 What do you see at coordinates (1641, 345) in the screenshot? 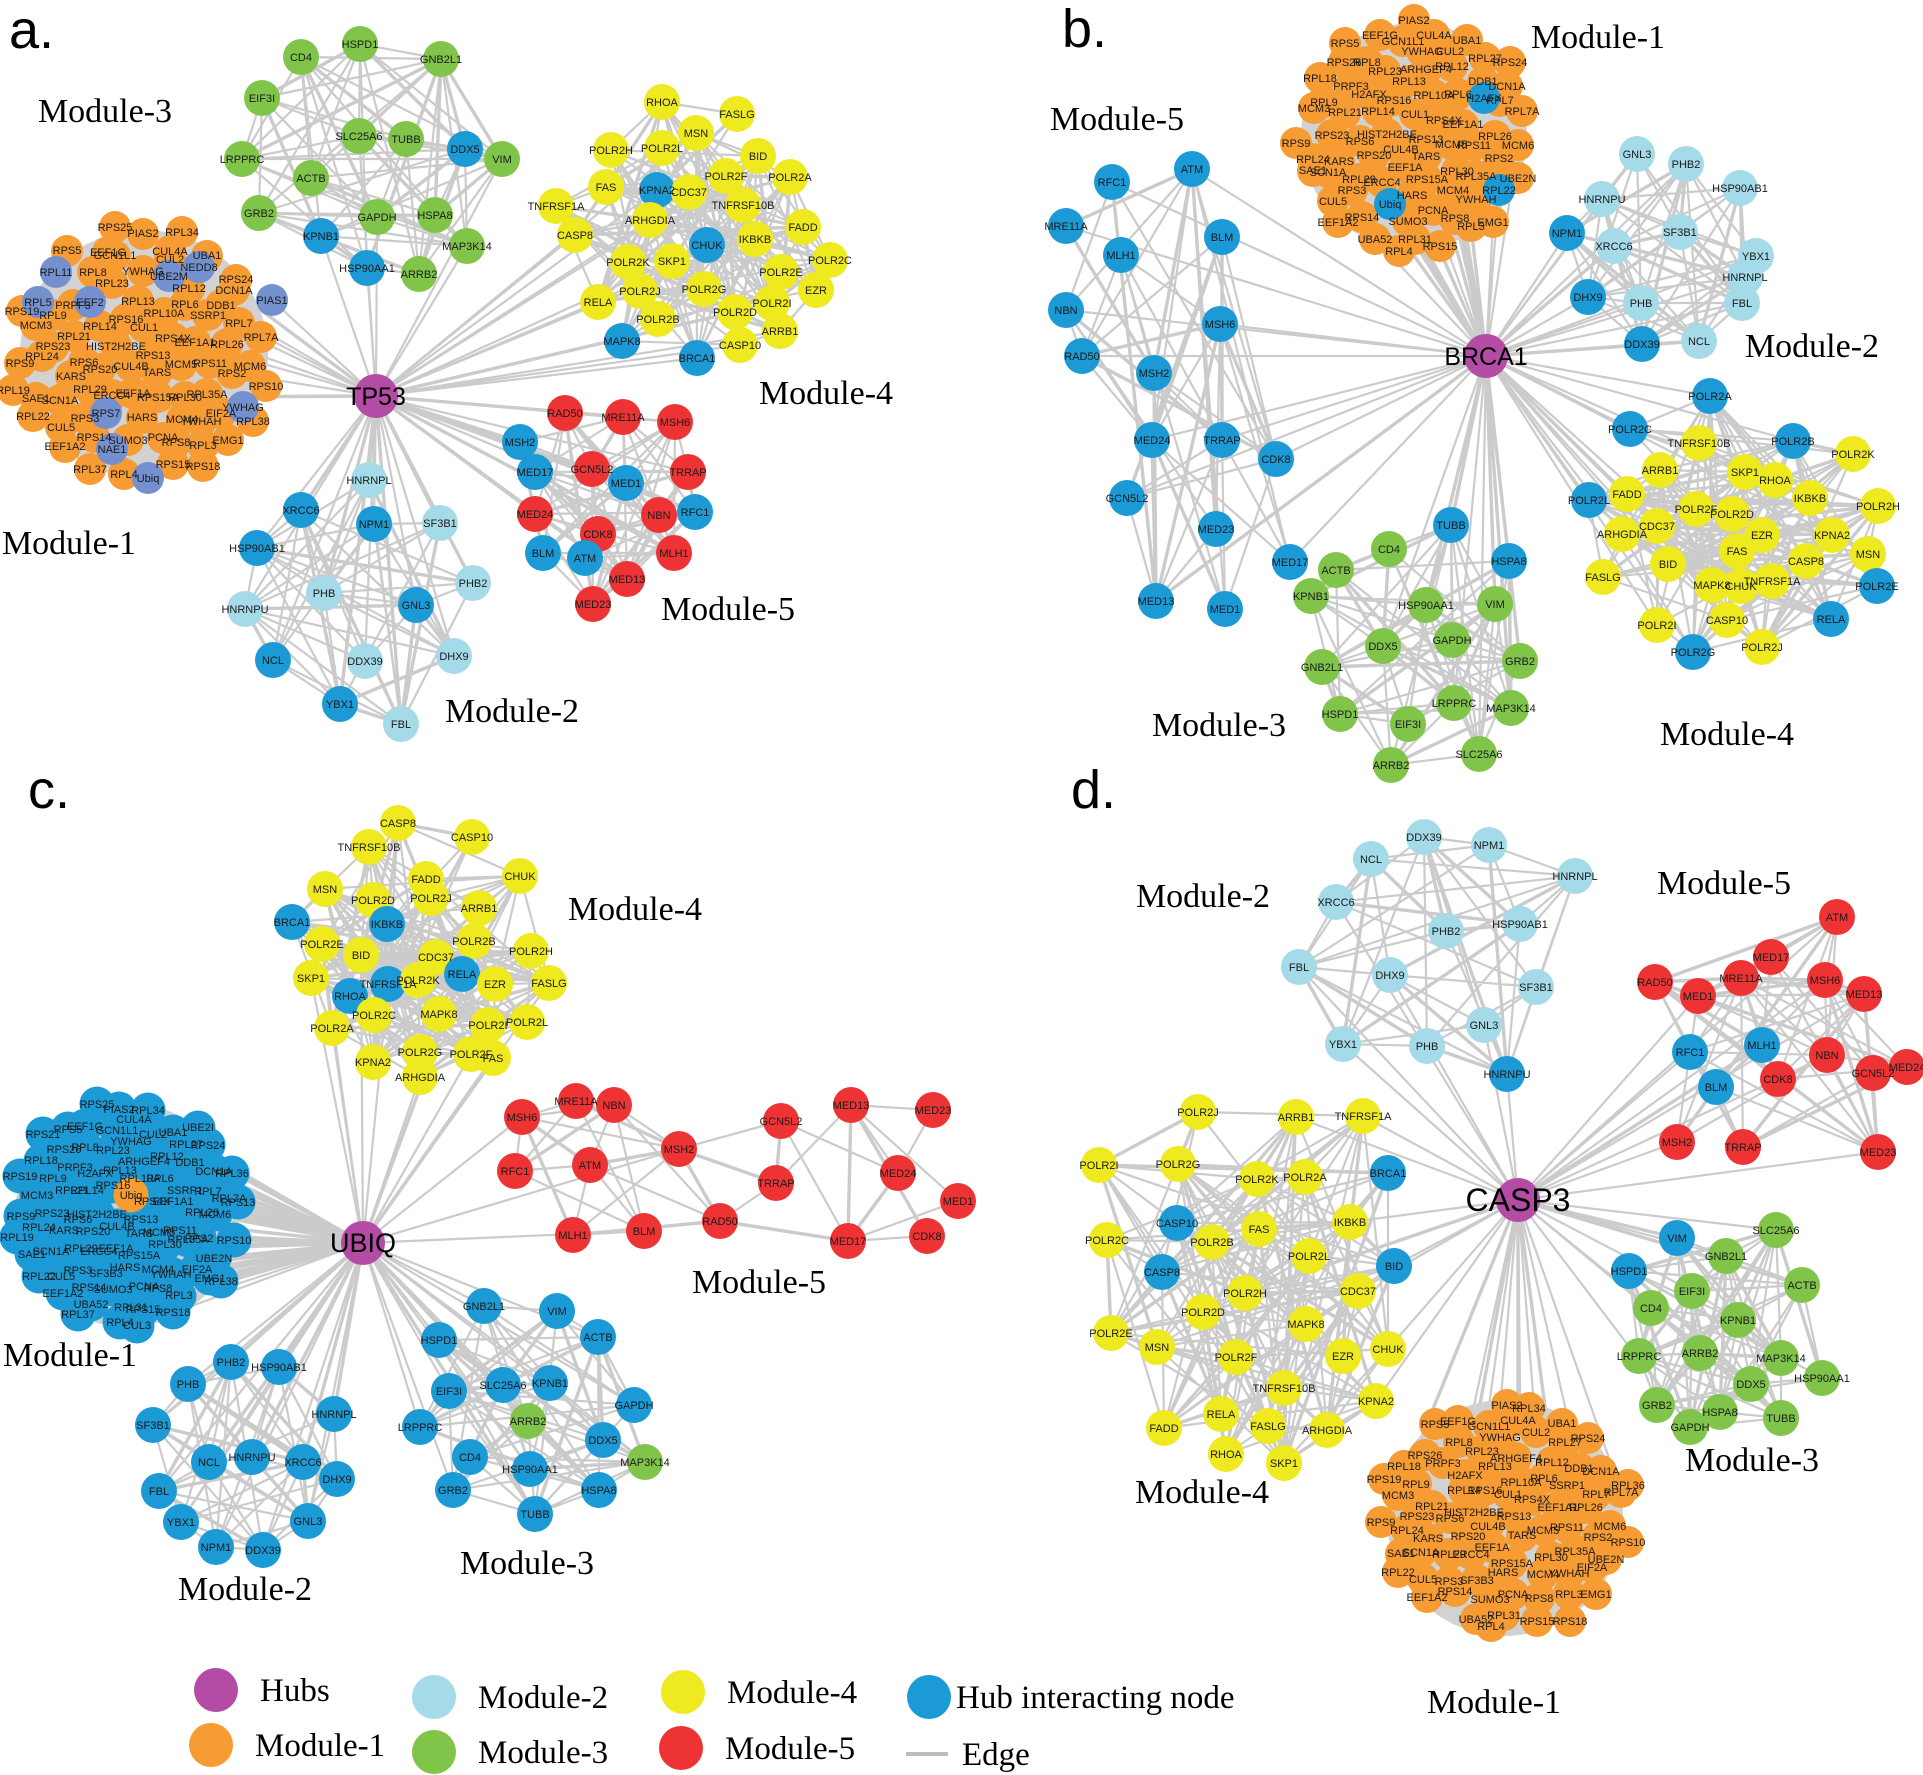
I see `svg-text: DDX39` at bounding box center [1641, 345].